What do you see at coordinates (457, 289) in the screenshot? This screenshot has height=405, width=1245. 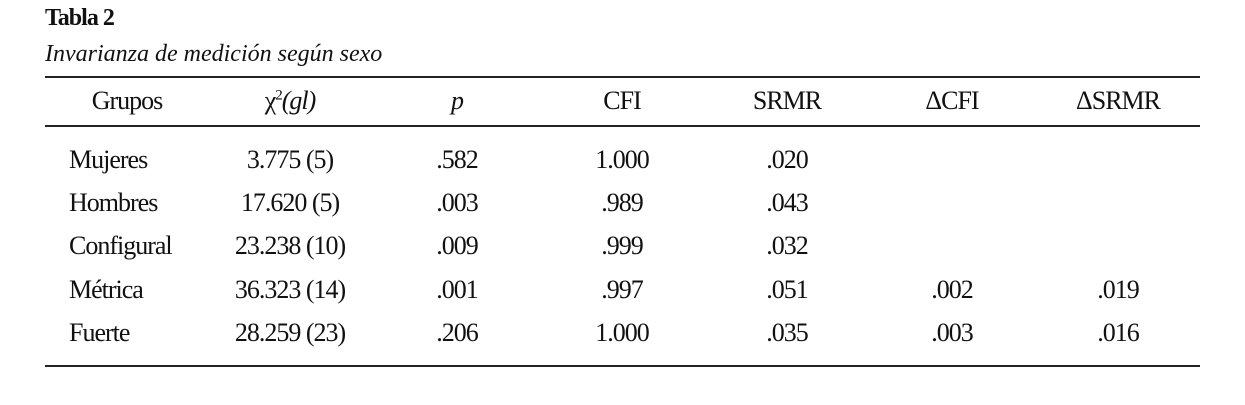 I see `cell: .001` at bounding box center [457, 289].